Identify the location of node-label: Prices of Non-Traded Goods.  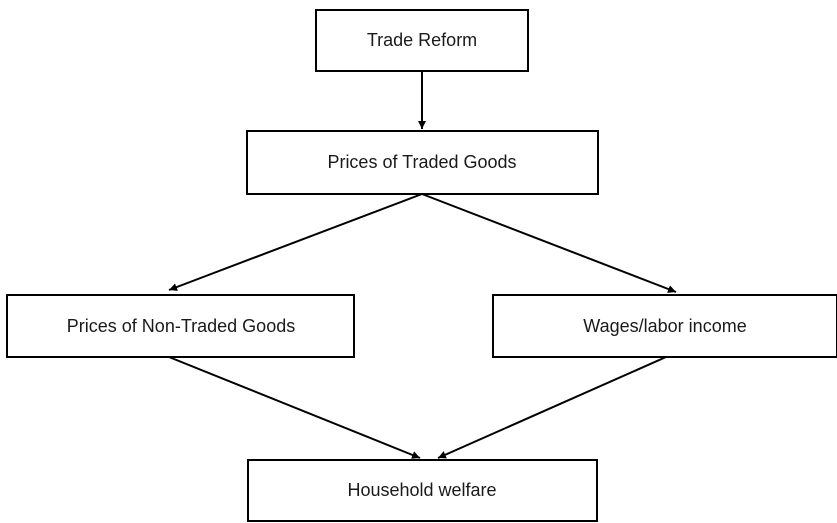
(181, 326).